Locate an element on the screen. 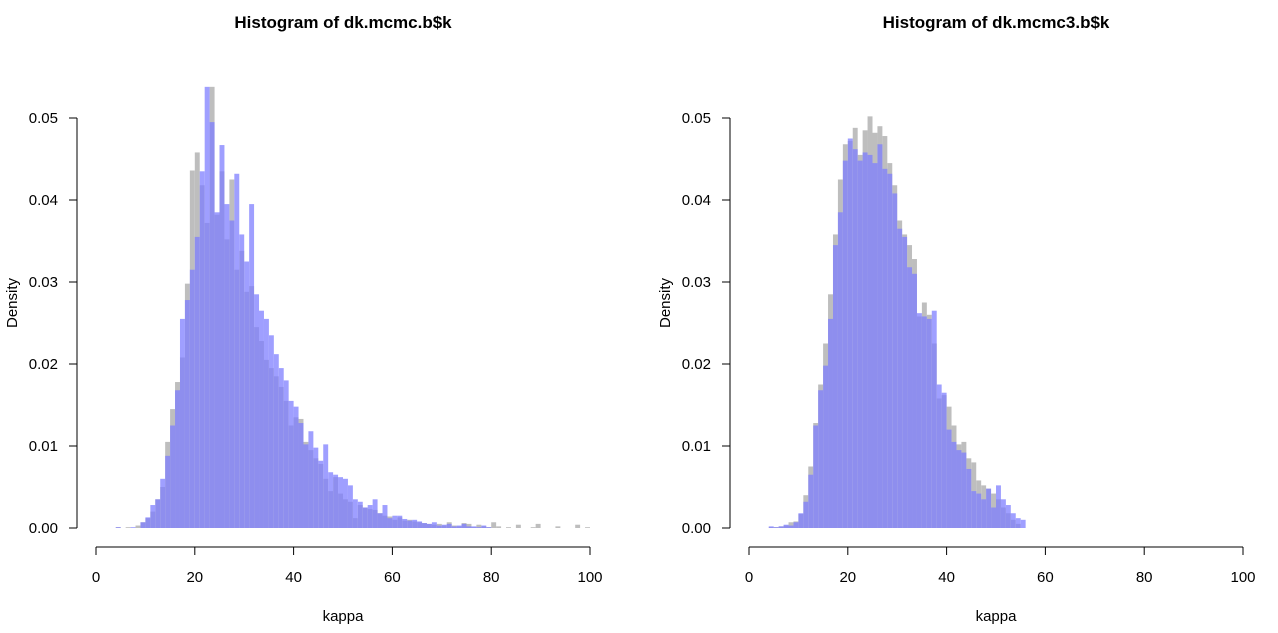  y-tick-label: 0.02 is located at coordinates (696, 364).